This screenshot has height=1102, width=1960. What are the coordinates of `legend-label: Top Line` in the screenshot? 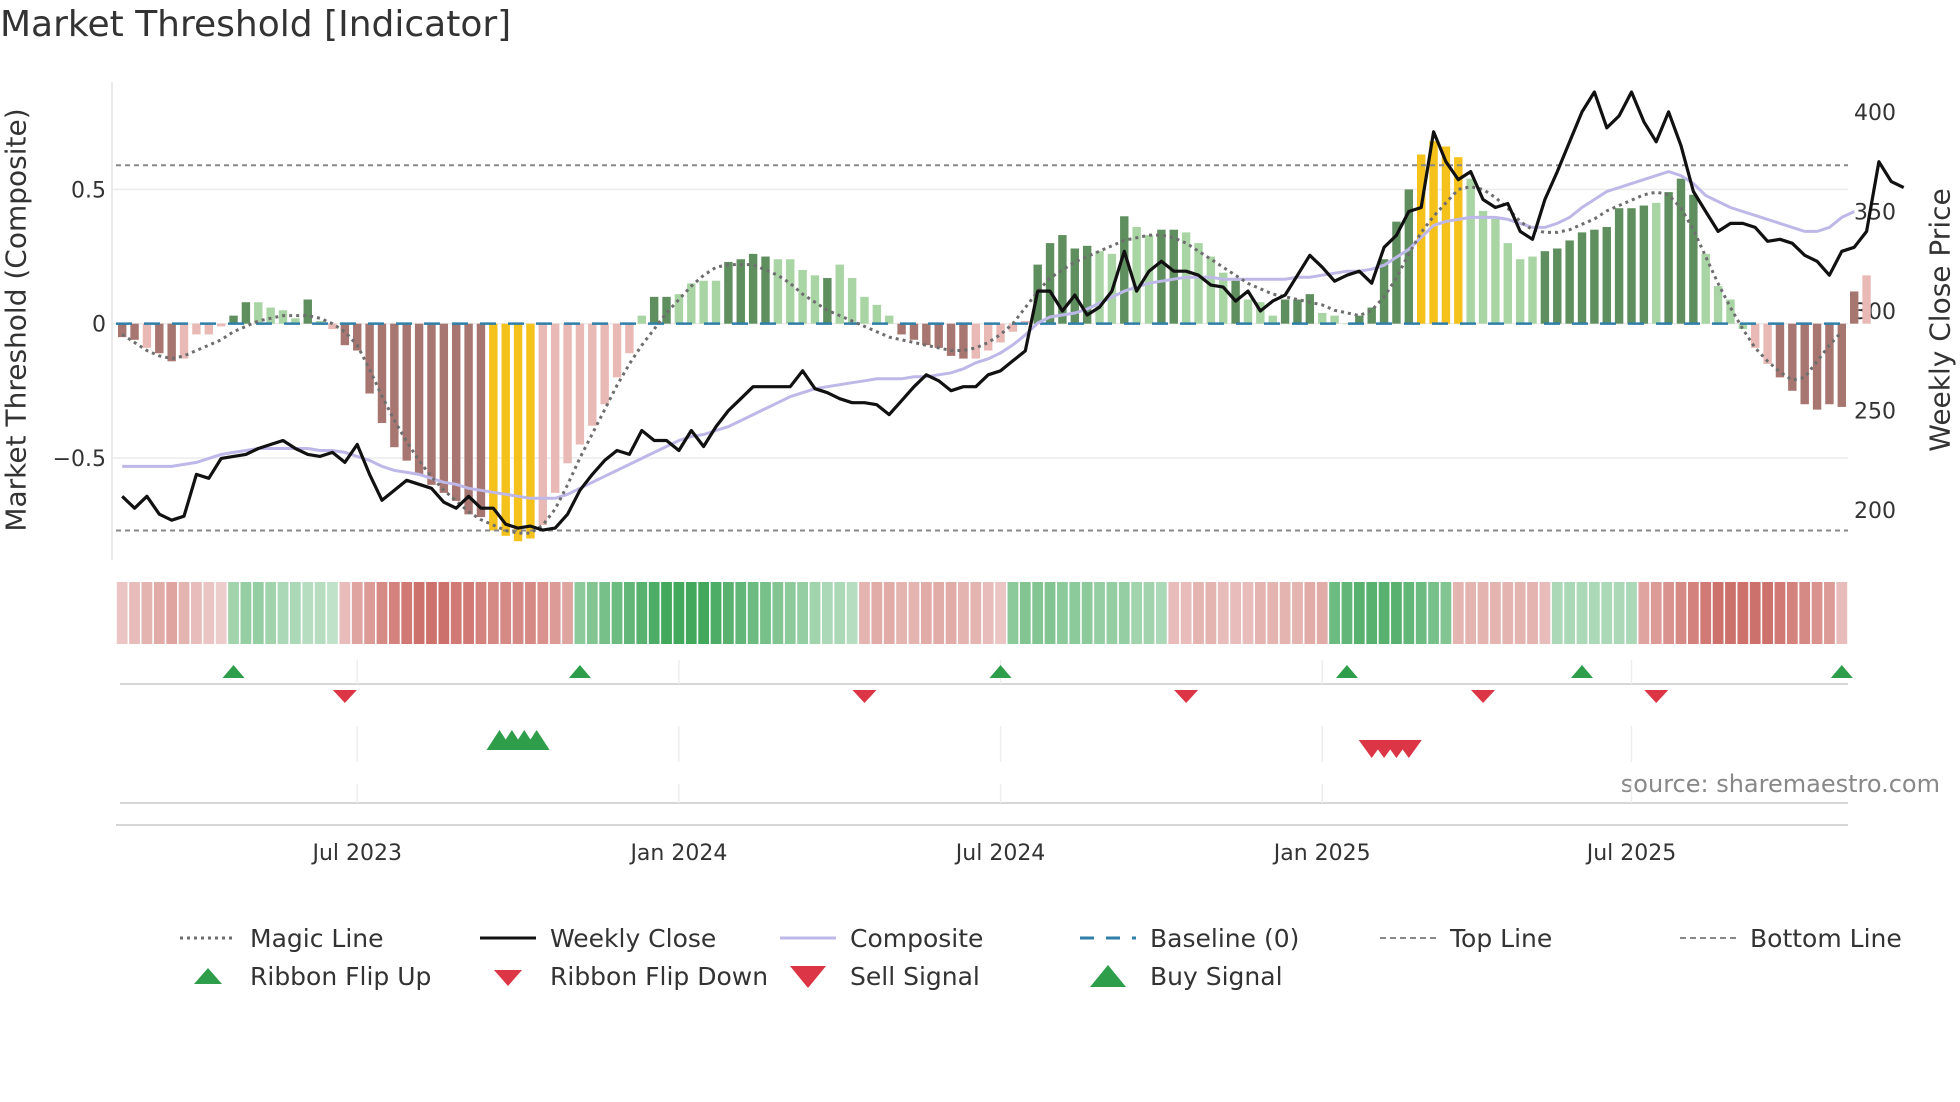 It's located at (1501, 938).